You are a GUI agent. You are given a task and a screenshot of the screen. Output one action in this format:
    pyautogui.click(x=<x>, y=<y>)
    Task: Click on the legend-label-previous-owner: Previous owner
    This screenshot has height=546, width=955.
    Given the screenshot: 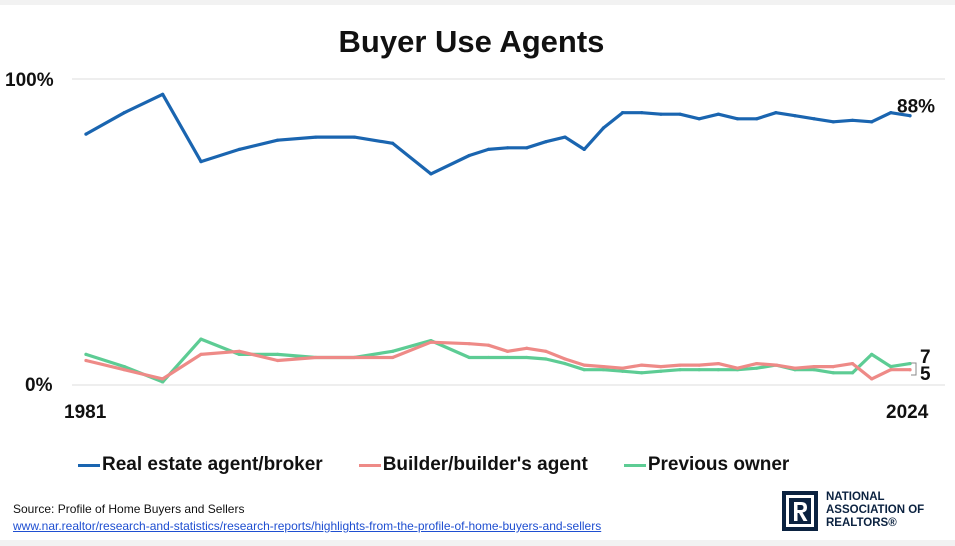 What is the action you would take?
    pyautogui.click(x=718, y=464)
    